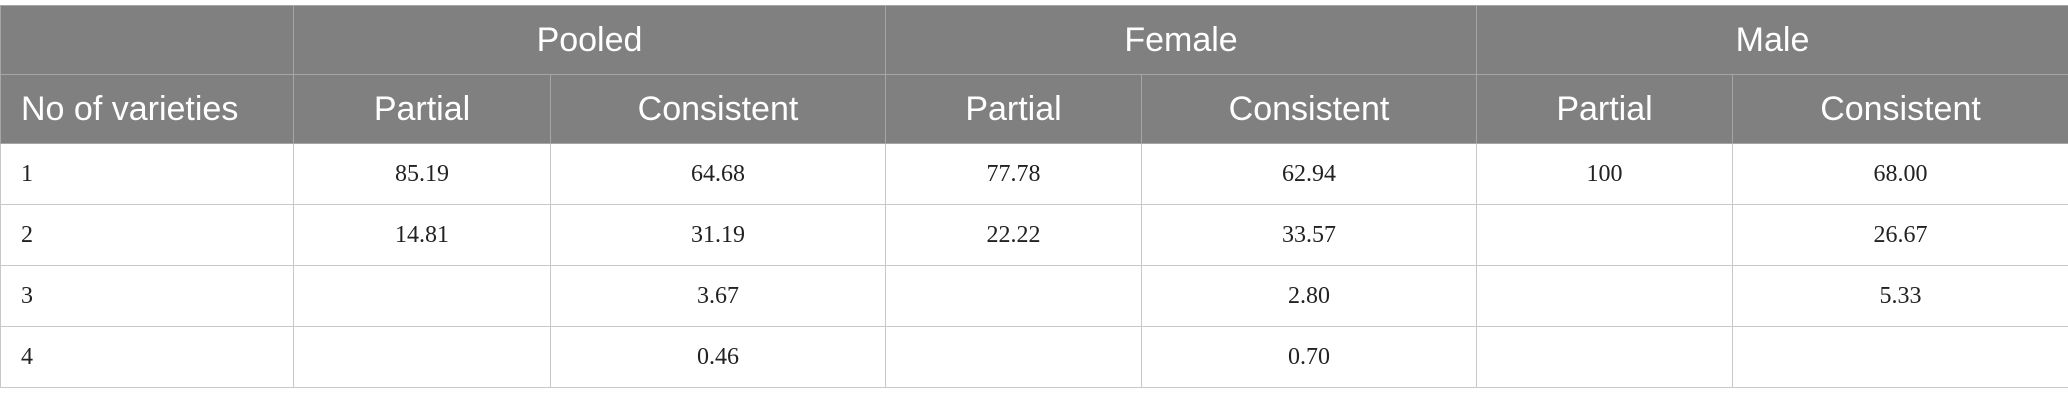 This screenshot has width=2068, height=405. What do you see at coordinates (1013, 235) in the screenshot?
I see `table-cell: 22.22` at bounding box center [1013, 235].